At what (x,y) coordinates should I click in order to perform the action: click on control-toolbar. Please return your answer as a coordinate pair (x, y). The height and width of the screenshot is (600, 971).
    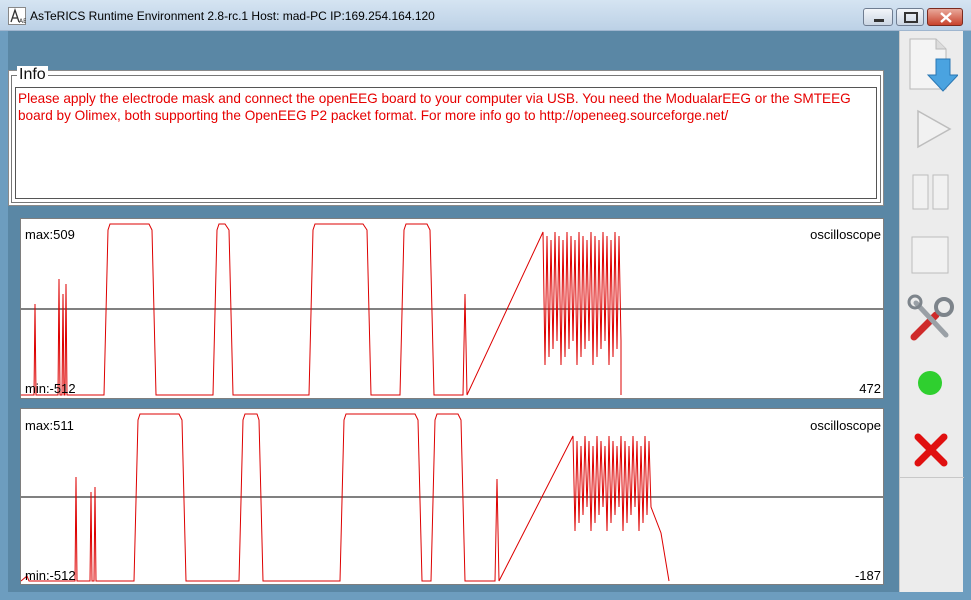
    Looking at the image, I should click on (931, 311).